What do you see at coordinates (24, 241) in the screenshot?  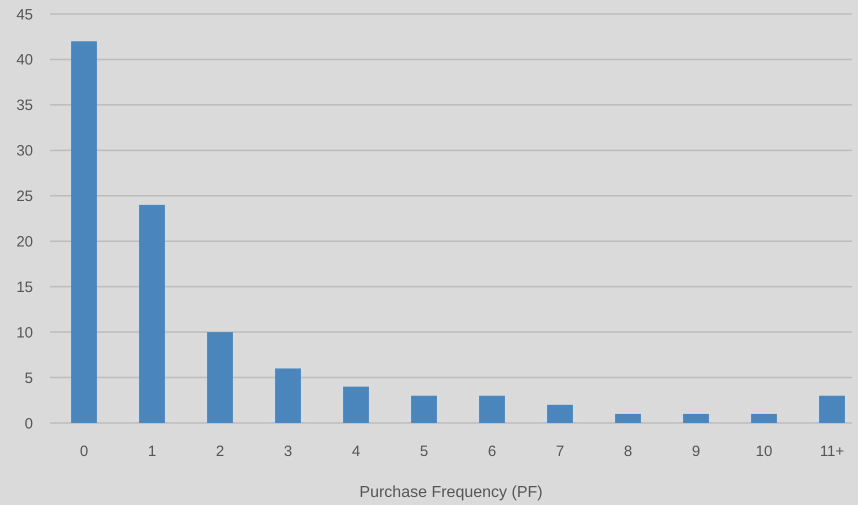 I see `y-tick-label: 20` at bounding box center [24, 241].